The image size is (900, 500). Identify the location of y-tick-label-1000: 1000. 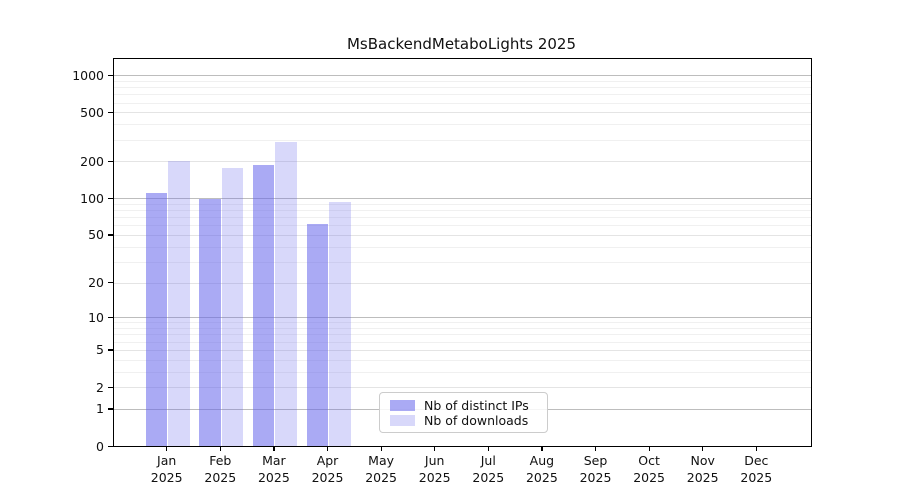
(88, 75).